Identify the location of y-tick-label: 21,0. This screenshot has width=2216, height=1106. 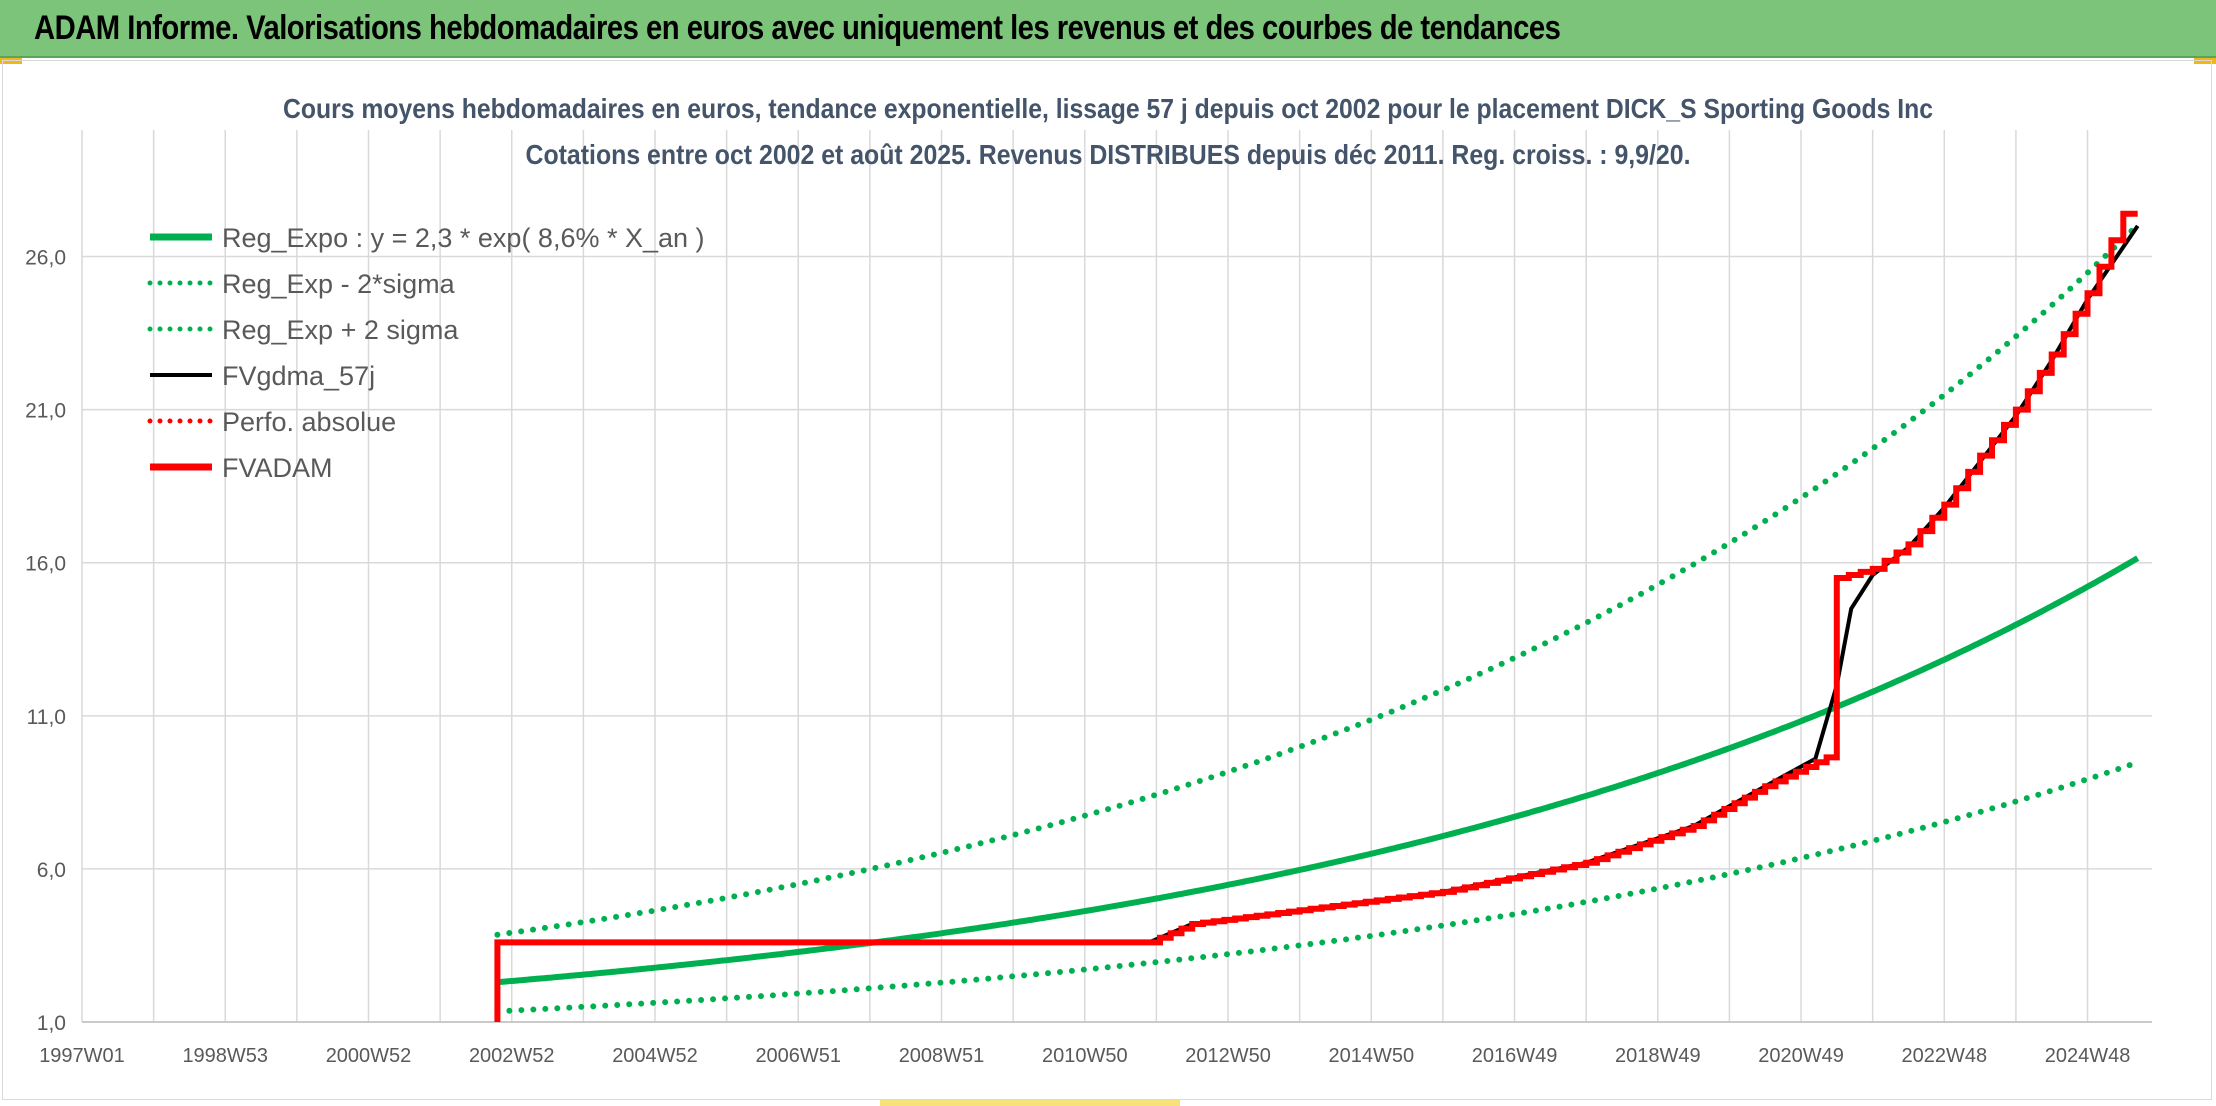
(45, 411).